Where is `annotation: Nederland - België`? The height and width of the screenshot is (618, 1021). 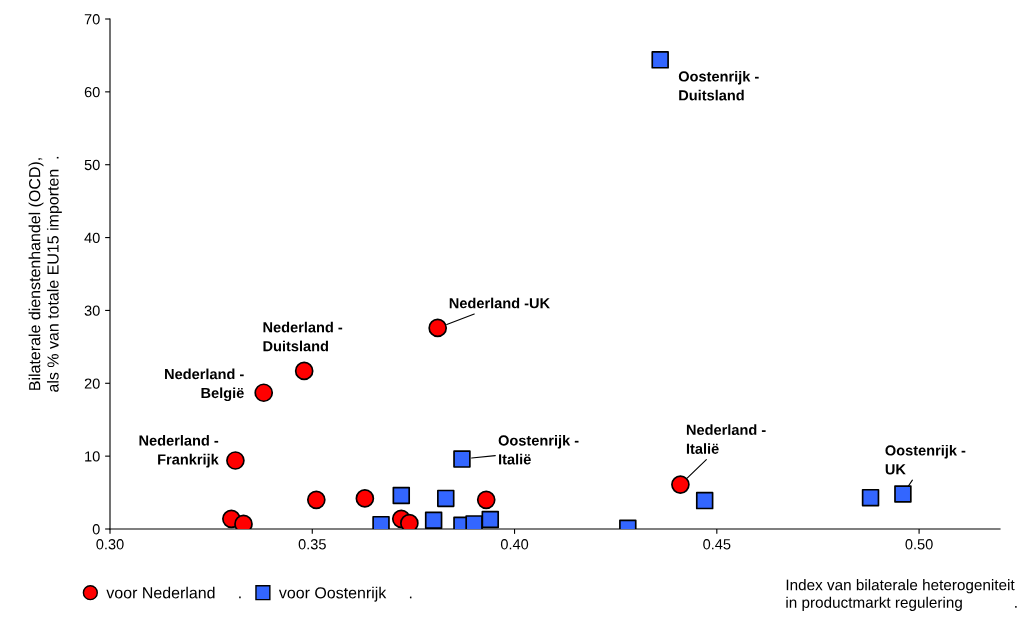 annotation: Nederland - België is located at coordinates (204, 385).